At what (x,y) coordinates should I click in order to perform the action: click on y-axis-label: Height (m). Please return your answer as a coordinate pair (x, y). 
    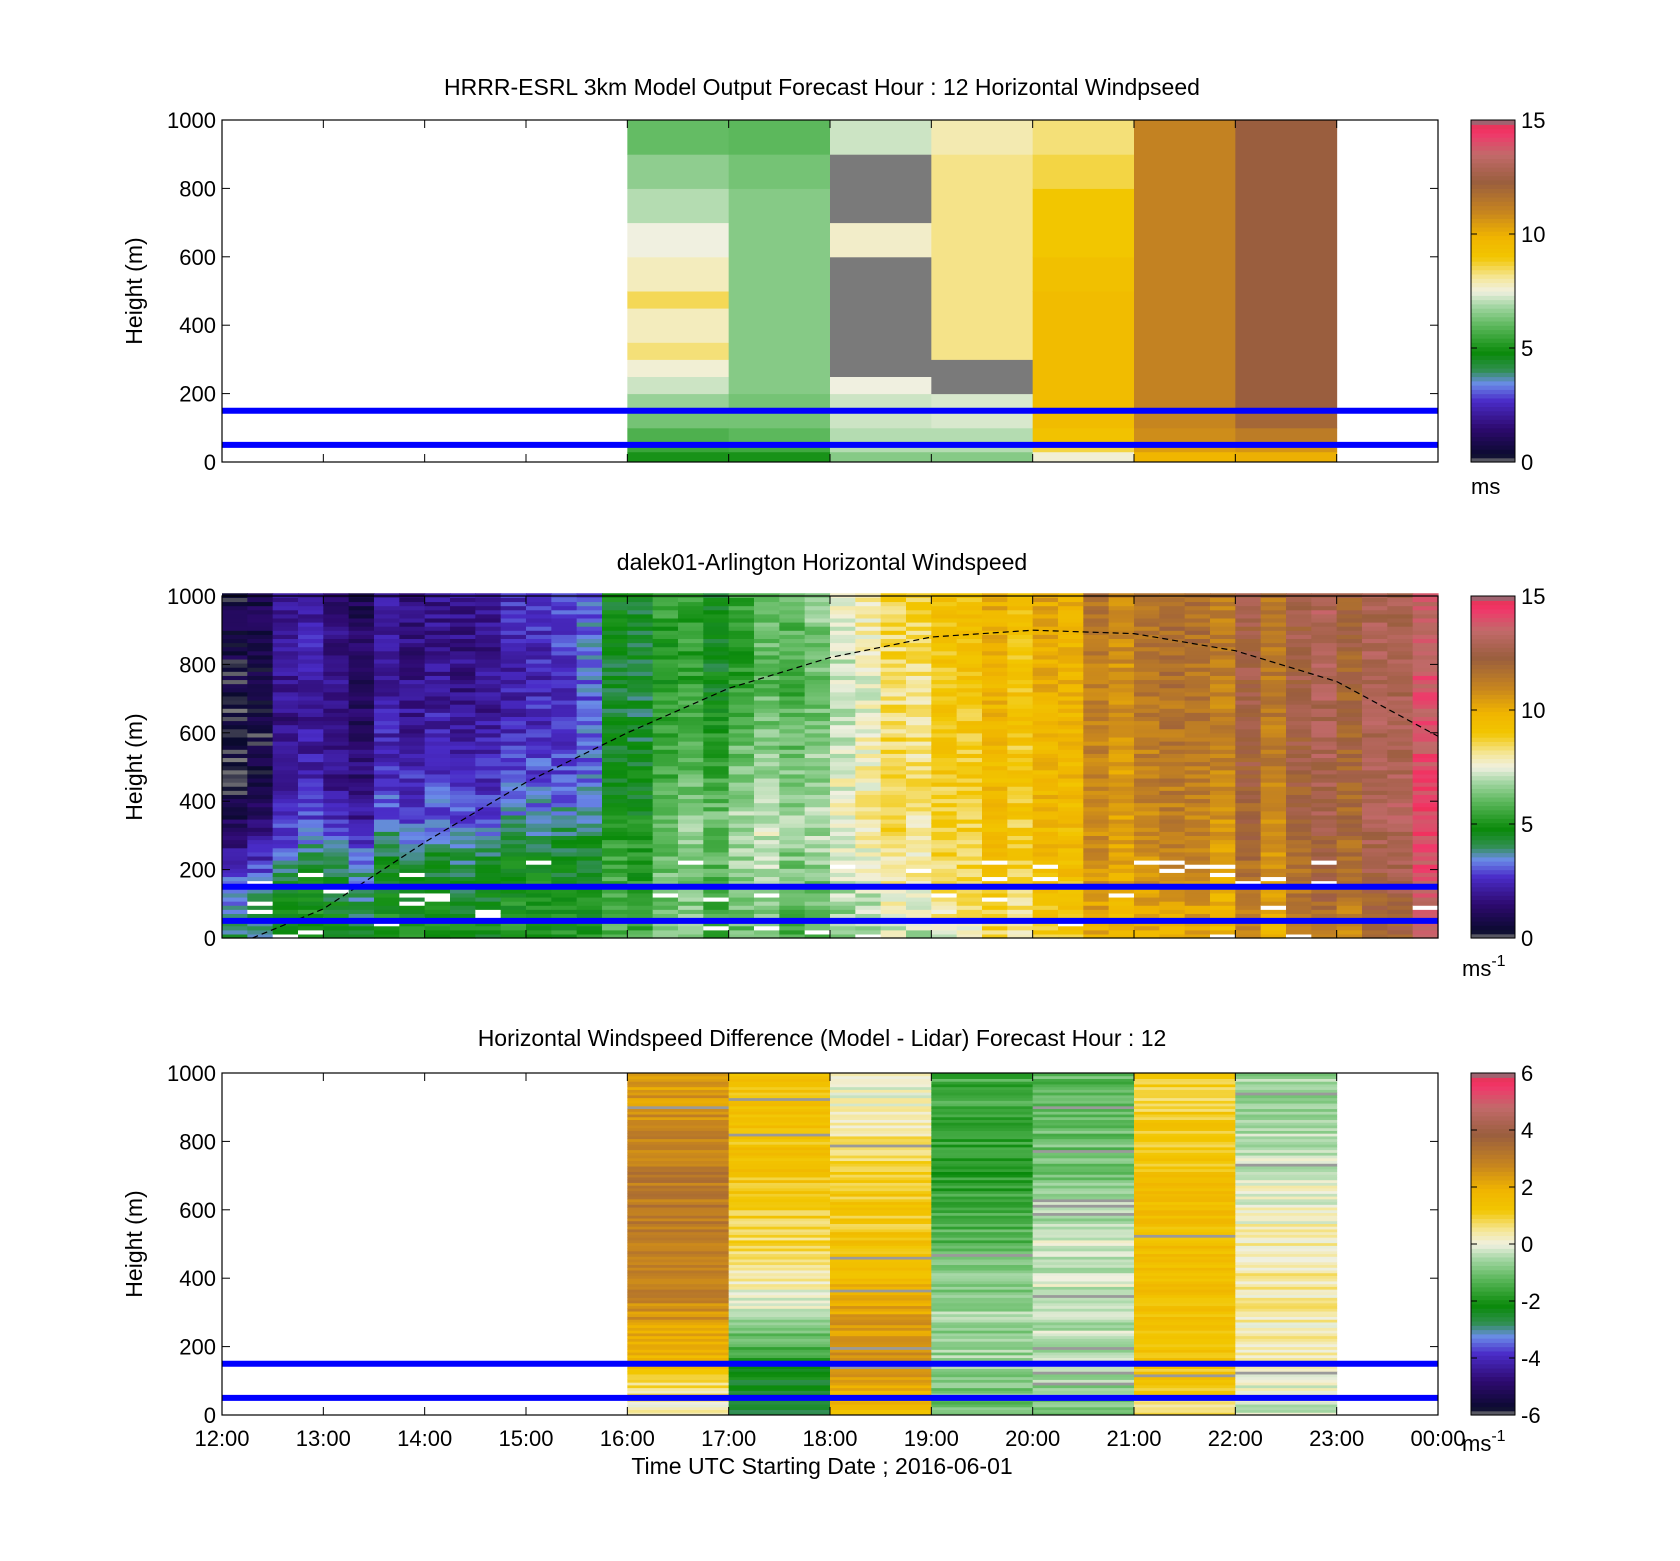
    Looking at the image, I should click on (134, 290).